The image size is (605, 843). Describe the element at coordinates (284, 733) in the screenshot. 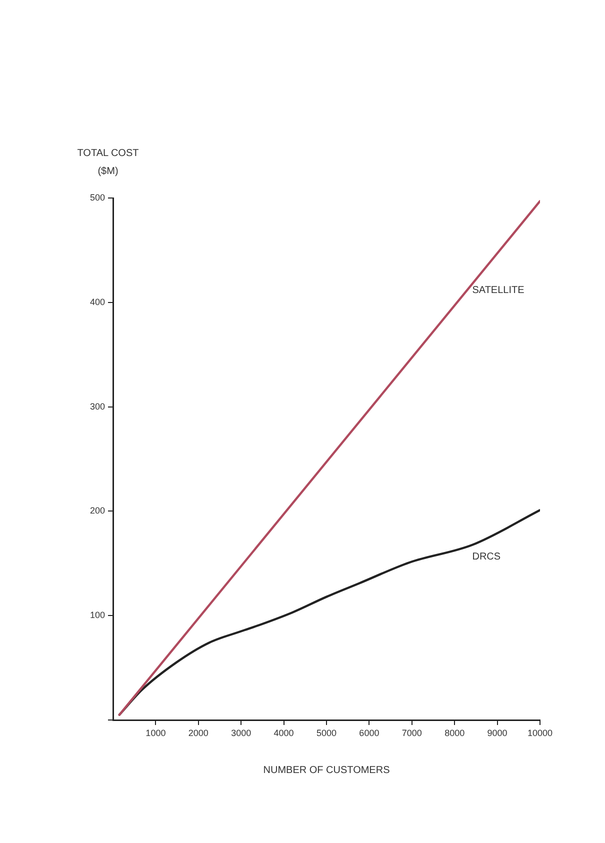

I see `x-tick-label: 4000` at that location.